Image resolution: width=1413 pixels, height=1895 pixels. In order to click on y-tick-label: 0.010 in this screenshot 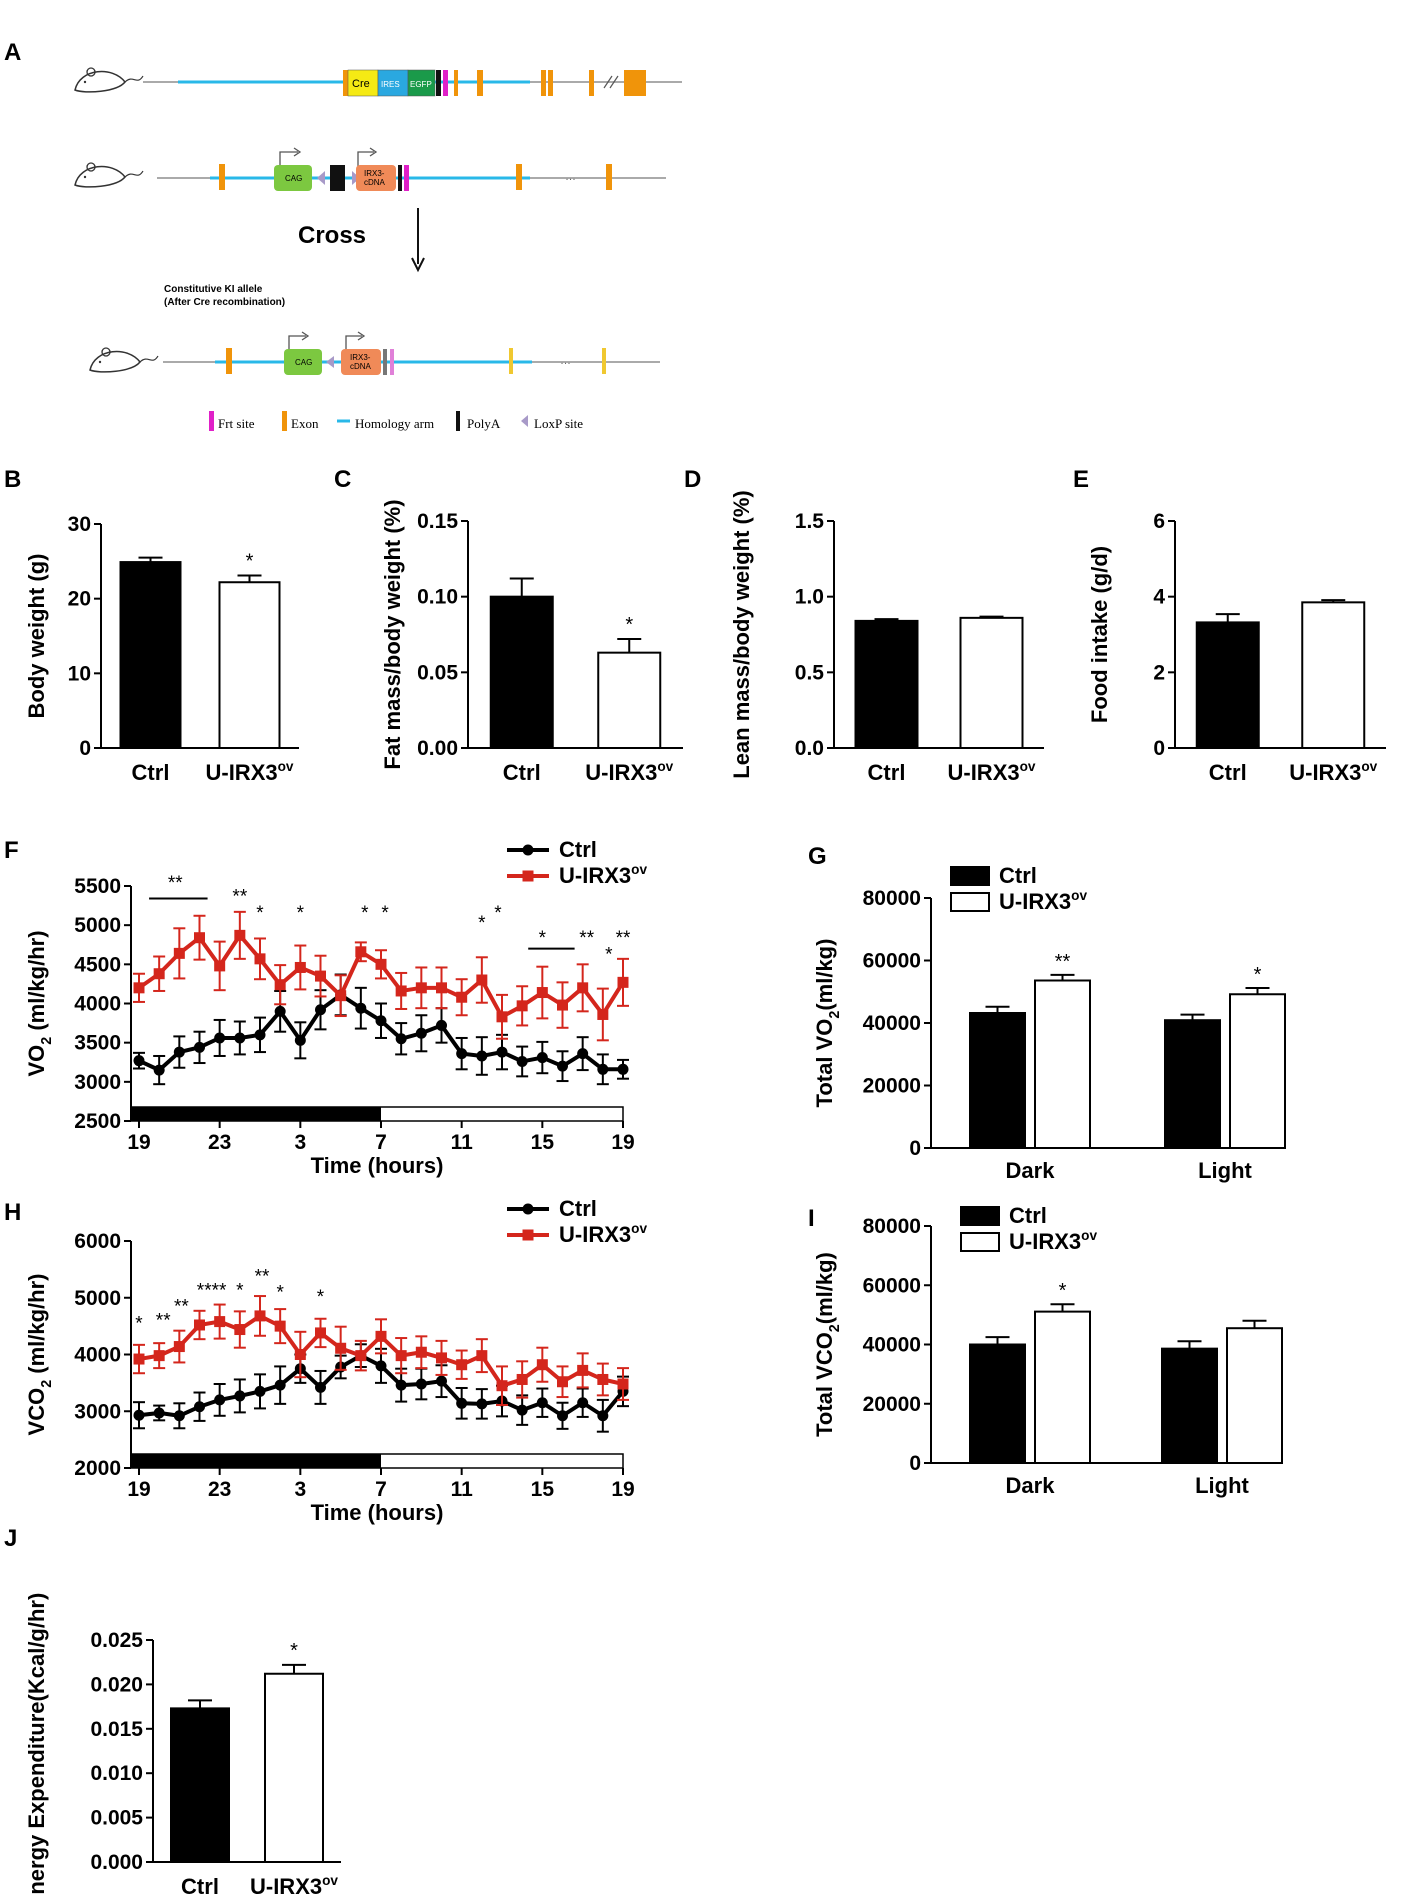, I will do `click(116, 1773)`.